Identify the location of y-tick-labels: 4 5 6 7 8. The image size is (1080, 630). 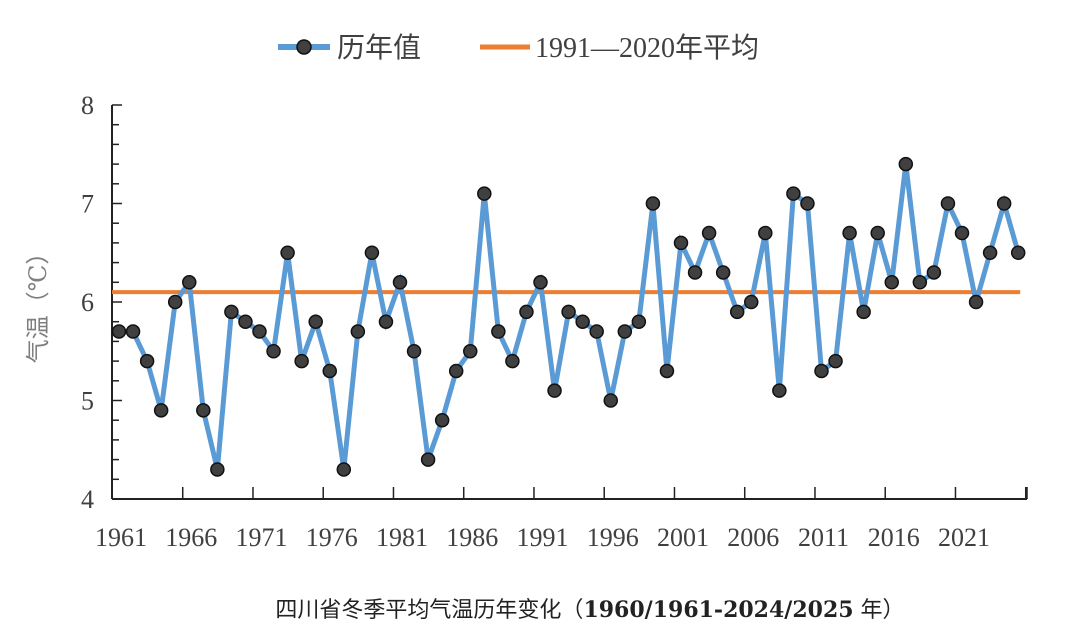
(87, 302).